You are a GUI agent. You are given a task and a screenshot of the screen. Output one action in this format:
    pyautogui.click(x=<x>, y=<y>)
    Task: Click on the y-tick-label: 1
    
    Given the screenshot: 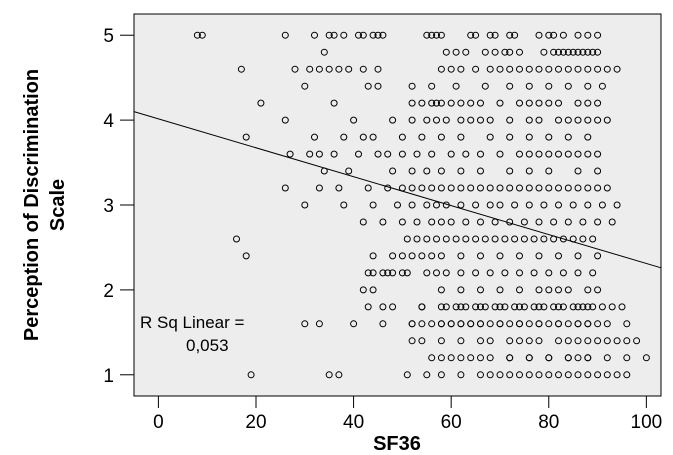 What is the action you would take?
    pyautogui.click(x=108, y=376)
    